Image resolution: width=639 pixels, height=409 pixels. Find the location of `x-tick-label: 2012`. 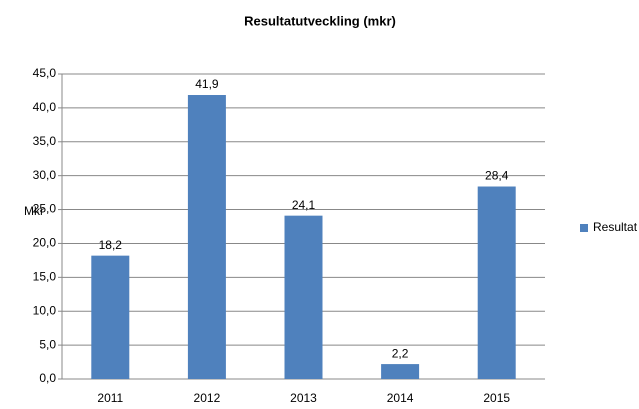

x-tick-label: 2012 is located at coordinates (207, 398).